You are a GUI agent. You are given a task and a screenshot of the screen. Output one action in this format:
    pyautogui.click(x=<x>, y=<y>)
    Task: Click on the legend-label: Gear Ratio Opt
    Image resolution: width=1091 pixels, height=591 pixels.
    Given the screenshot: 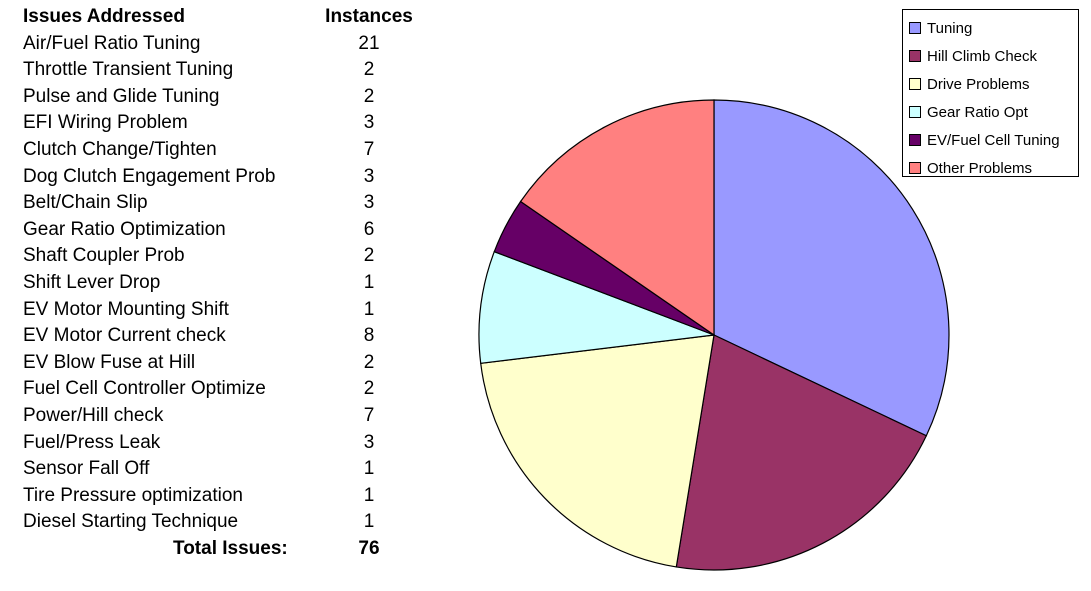 What is the action you would take?
    pyautogui.click(x=977, y=112)
    